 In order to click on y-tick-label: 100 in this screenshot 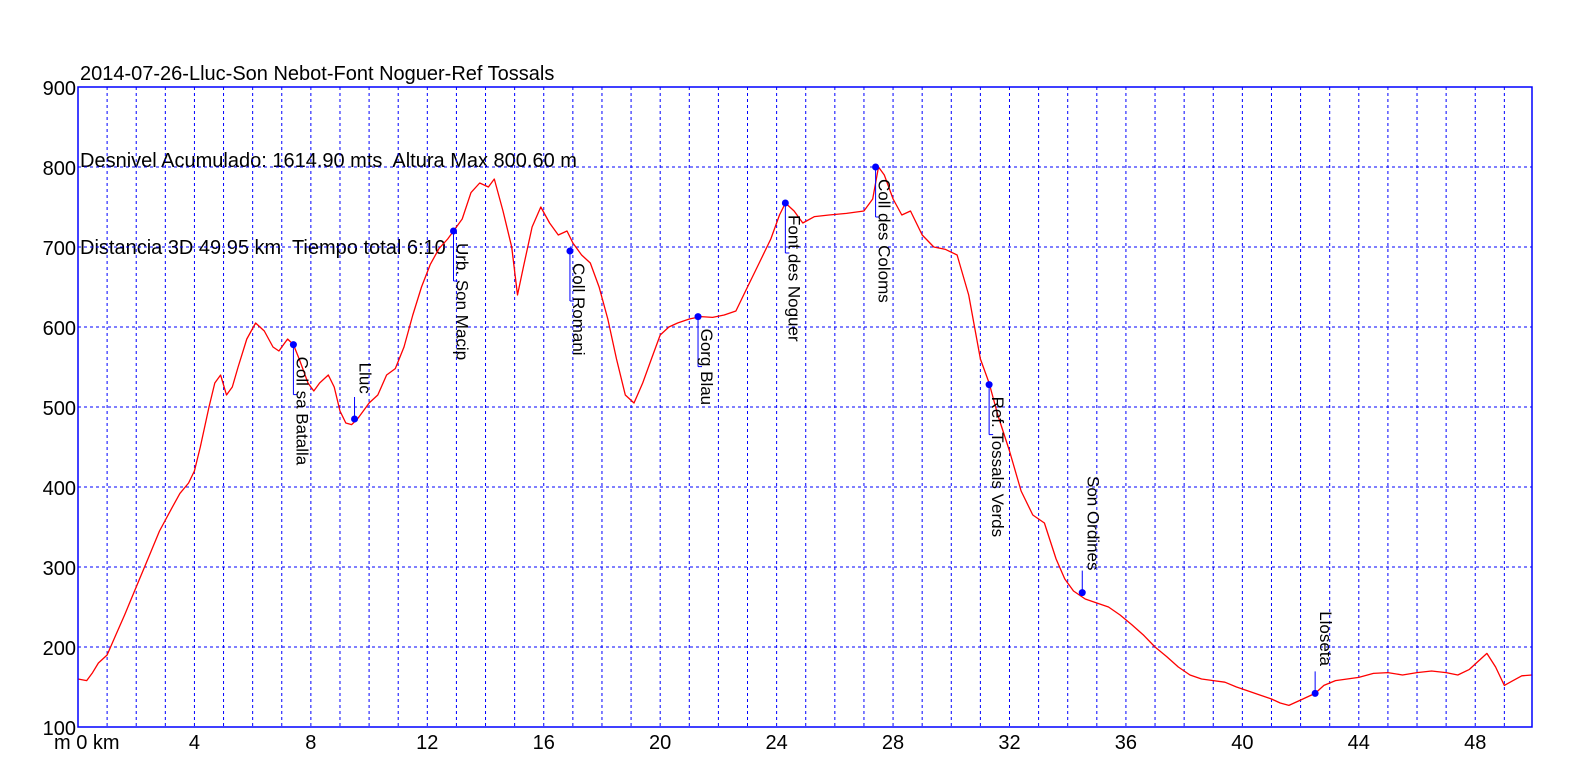, I will do `click(59, 729)`.